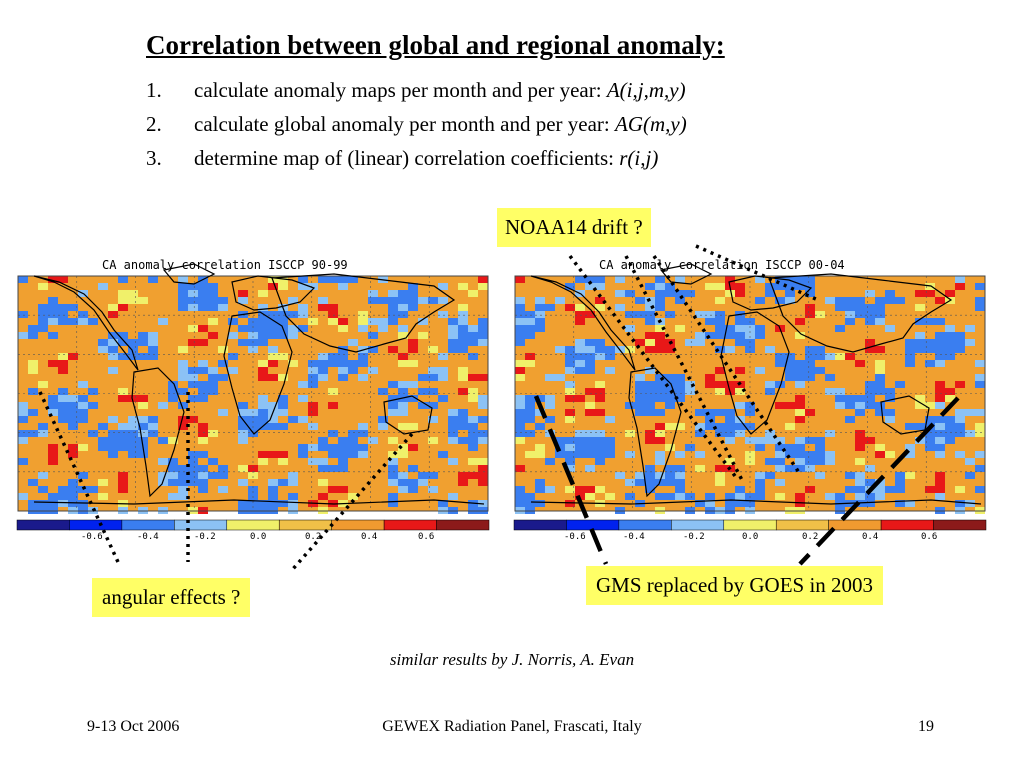  Describe the element at coordinates (154, 90) in the screenshot. I see `step-number: 1.` at that location.